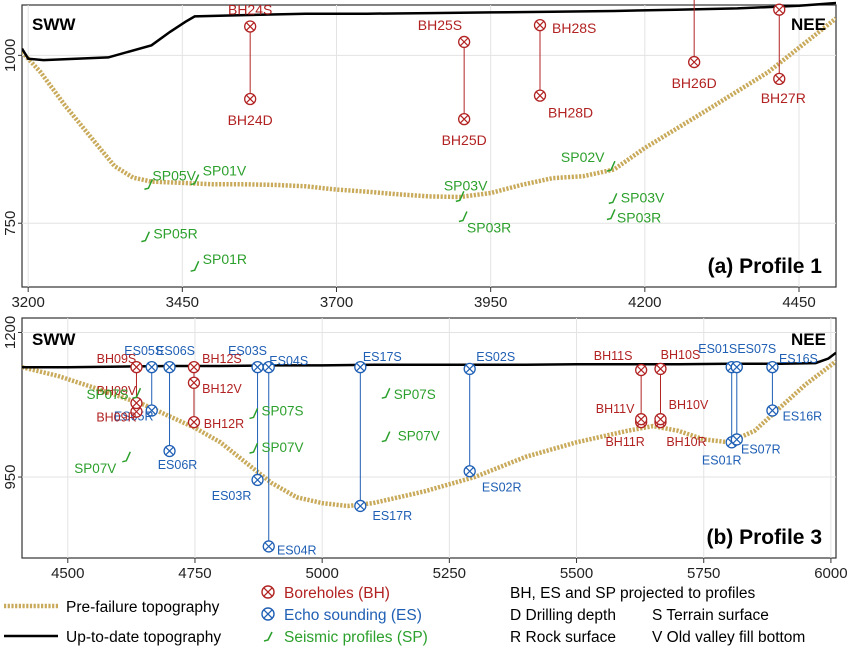  I want to click on echo-rock-label: ES07R, so click(761, 449).